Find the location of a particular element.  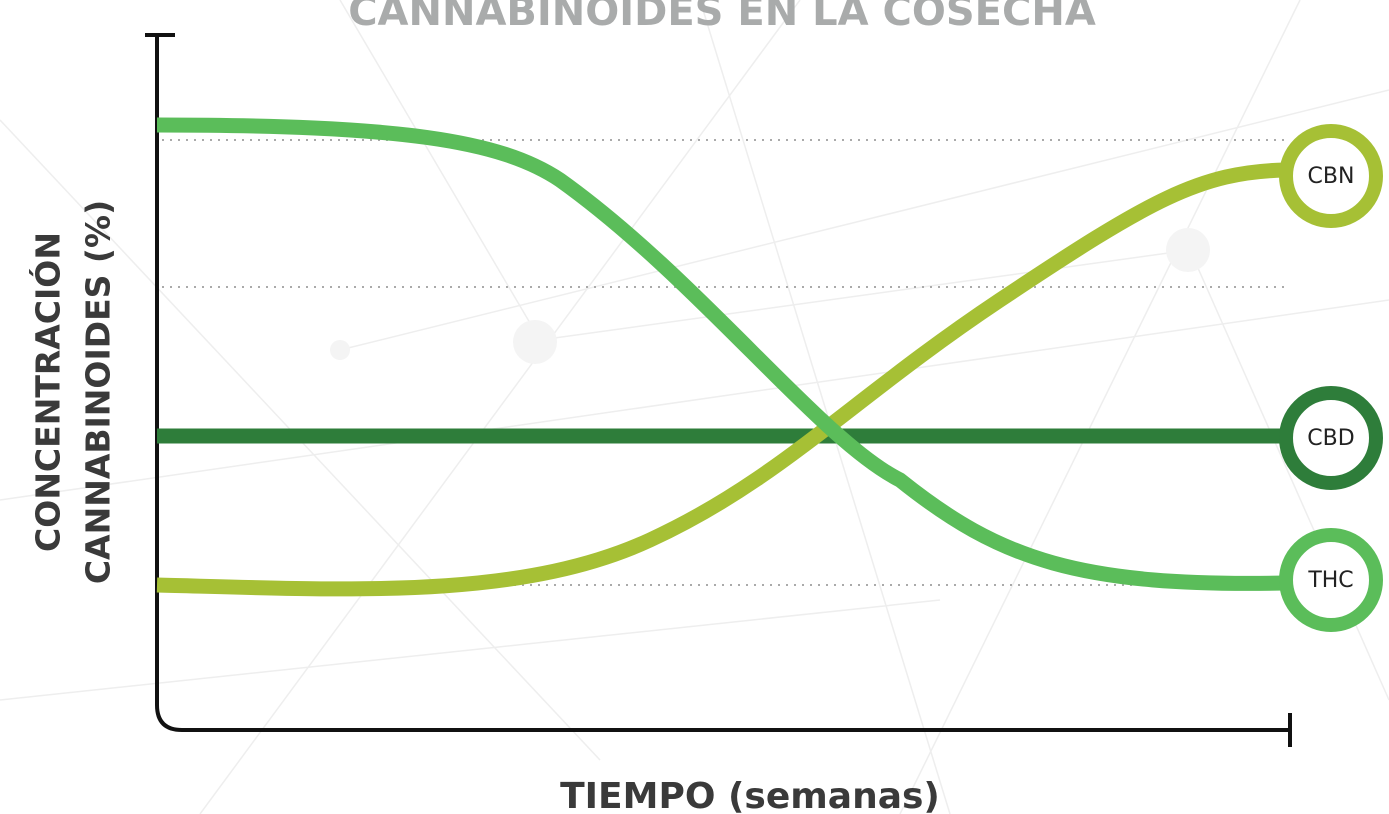

thc-marker is located at coordinates (1331, 580).